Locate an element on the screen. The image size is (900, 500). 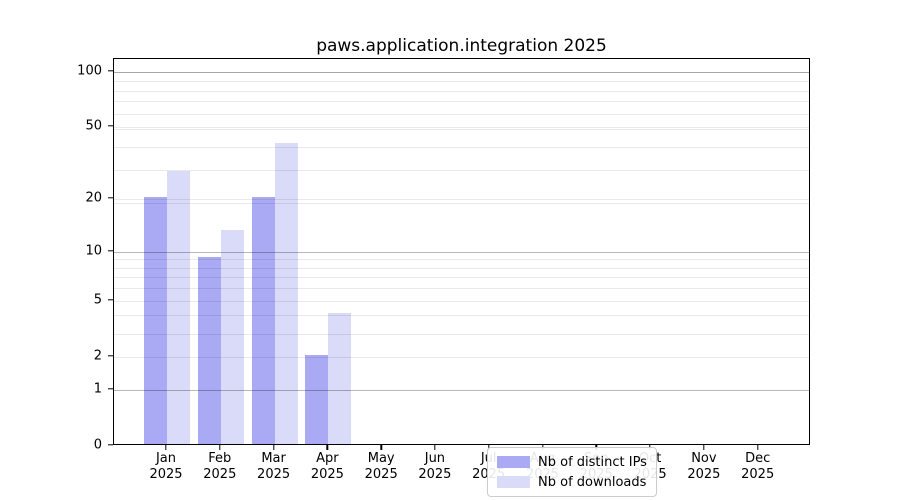
y-tick-label-20: 20 is located at coordinates (93, 198).